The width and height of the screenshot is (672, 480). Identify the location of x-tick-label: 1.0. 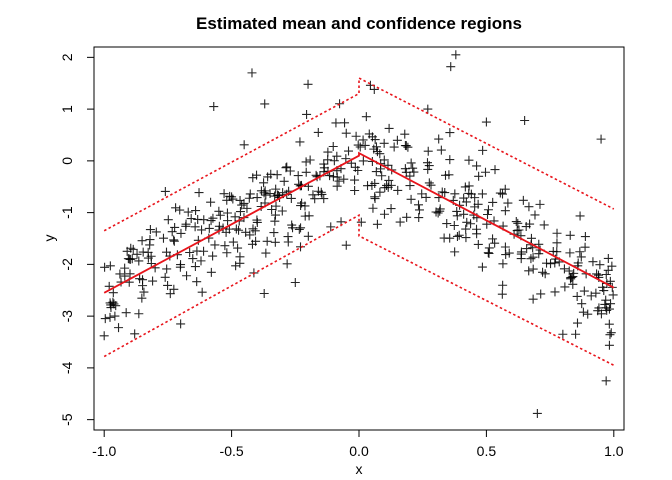
(614, 451).